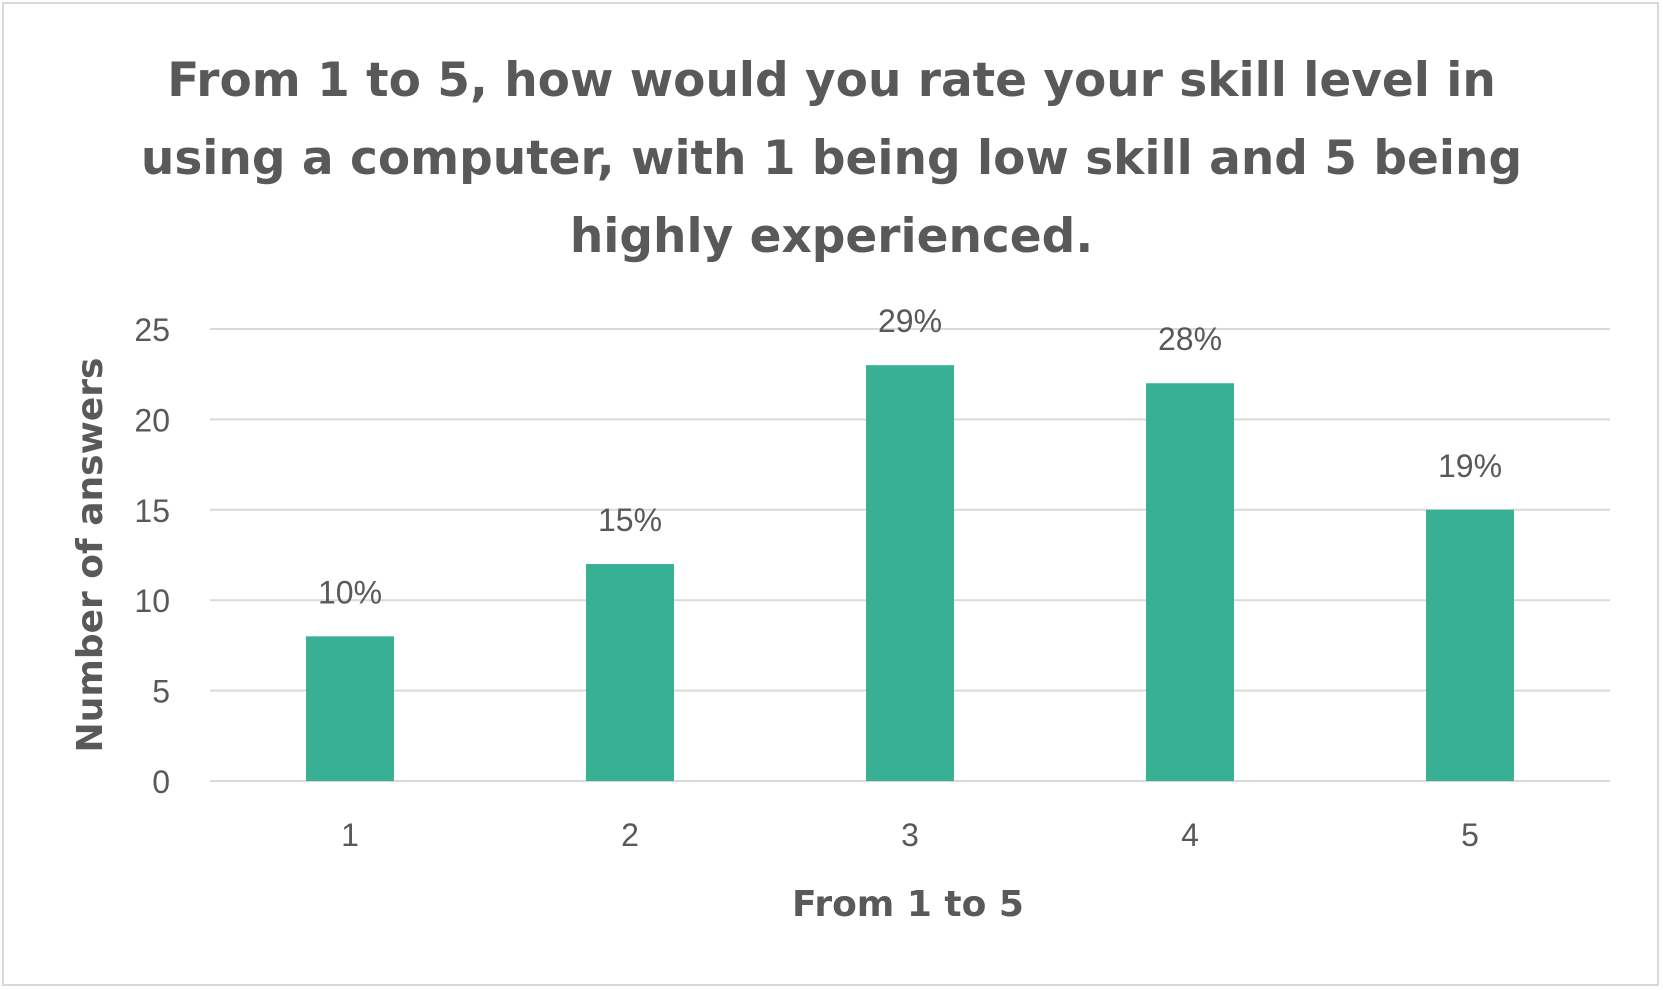  I want to click on x-axis-ticks: 1 2 3 4 5, so click(910, 835).